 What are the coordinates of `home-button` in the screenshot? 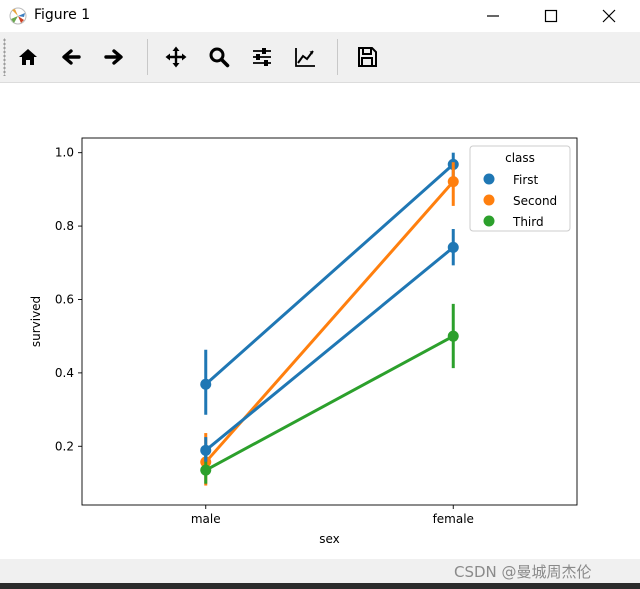 It's located at (28, 57).